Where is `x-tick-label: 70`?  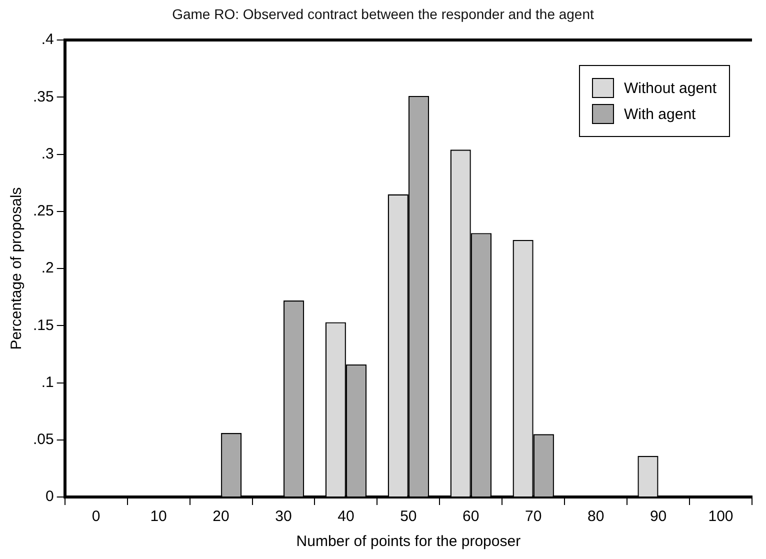
x-tick-label: 70 is located at coordinates (533, 517).